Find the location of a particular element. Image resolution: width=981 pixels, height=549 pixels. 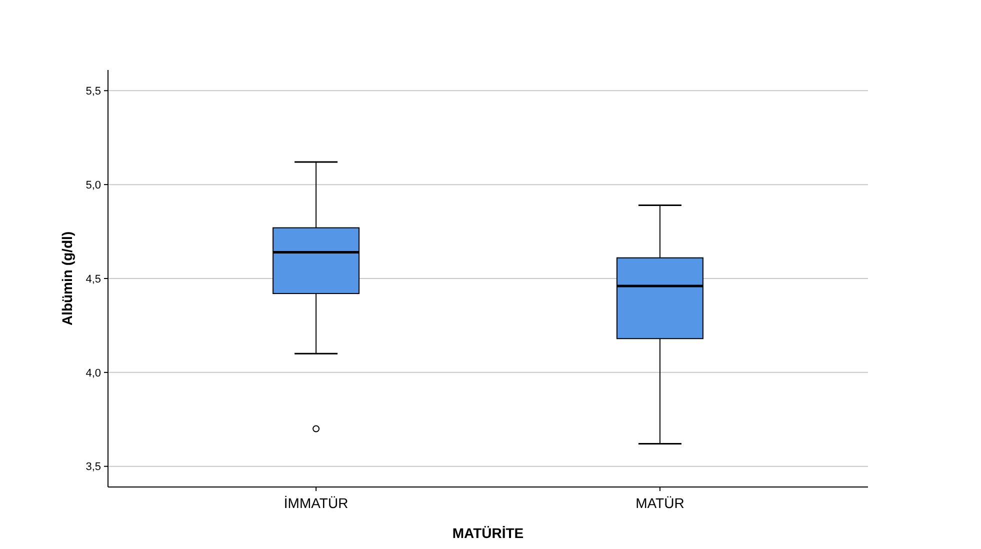

y-tick-label: 4,0 is located at coordinates (93, 373).